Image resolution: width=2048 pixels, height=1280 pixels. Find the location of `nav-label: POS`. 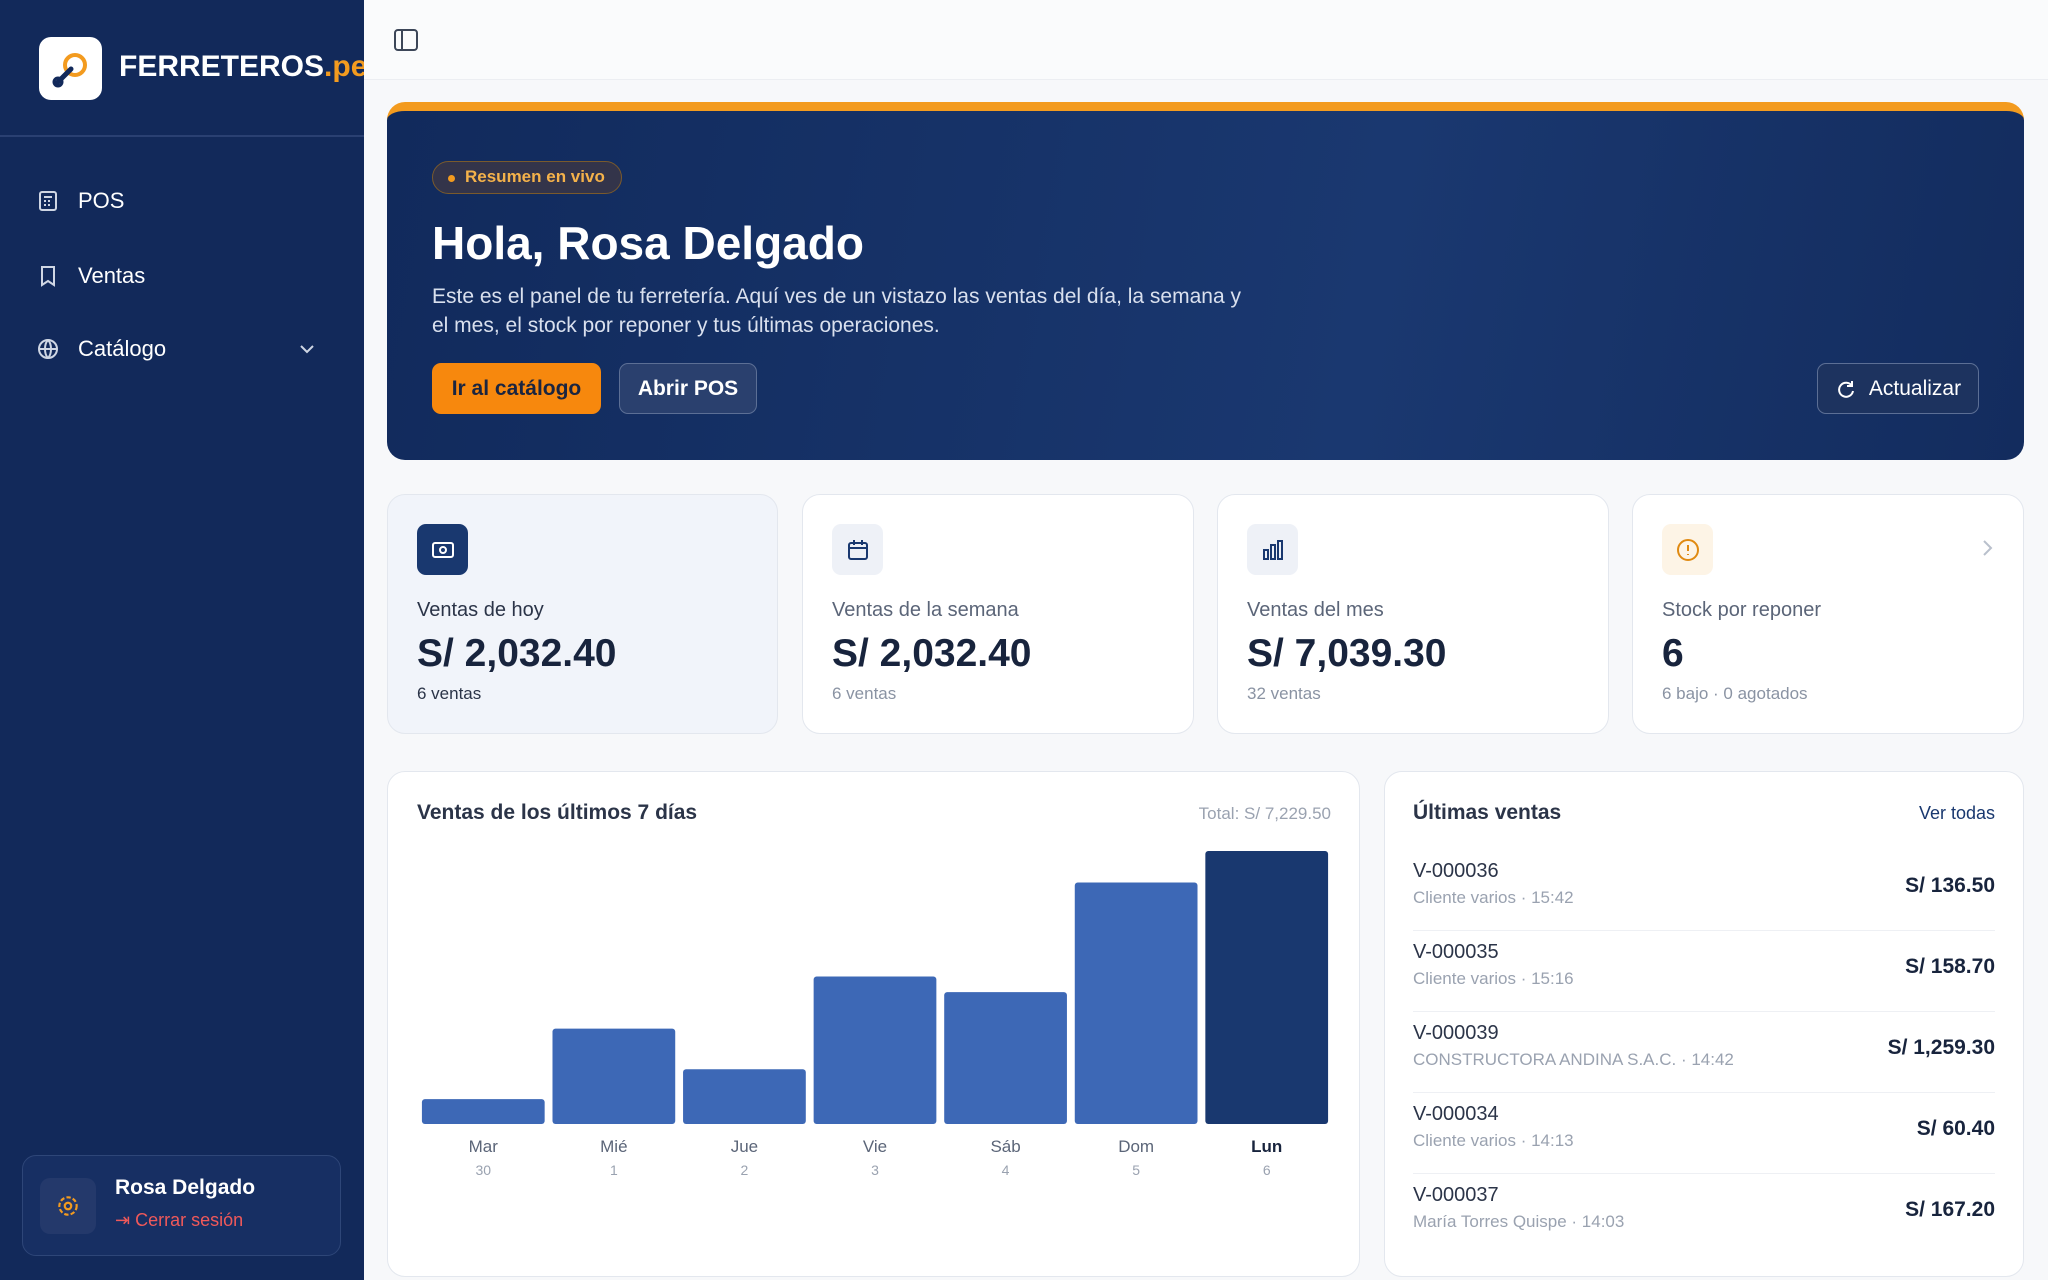

nav-label: POS is located at coordinates (101, 200).